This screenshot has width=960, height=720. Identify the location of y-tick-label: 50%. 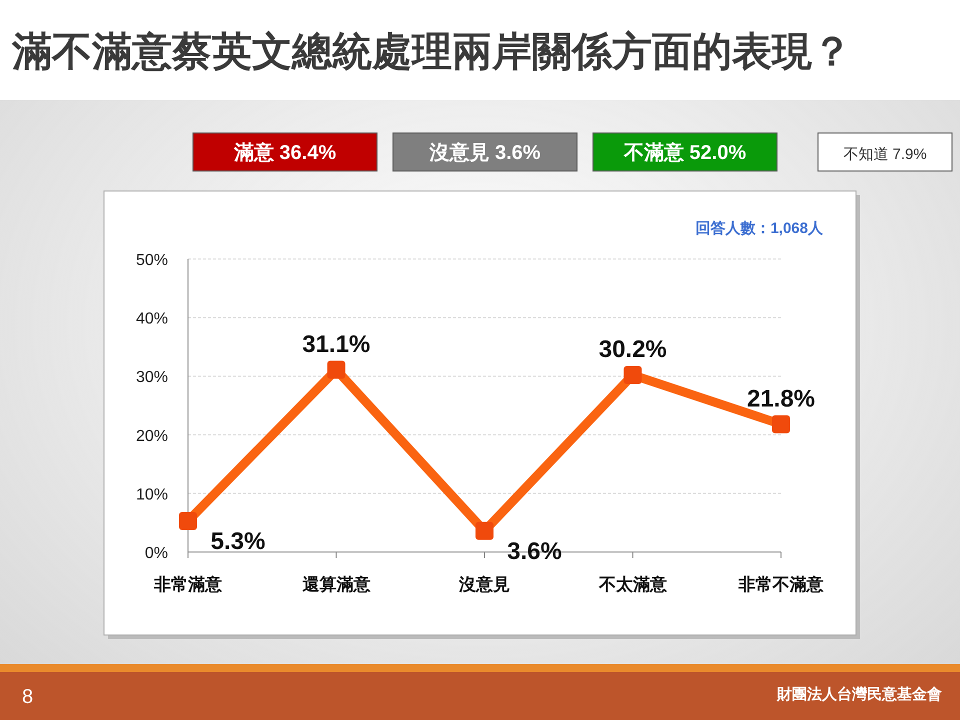
(152, 260).